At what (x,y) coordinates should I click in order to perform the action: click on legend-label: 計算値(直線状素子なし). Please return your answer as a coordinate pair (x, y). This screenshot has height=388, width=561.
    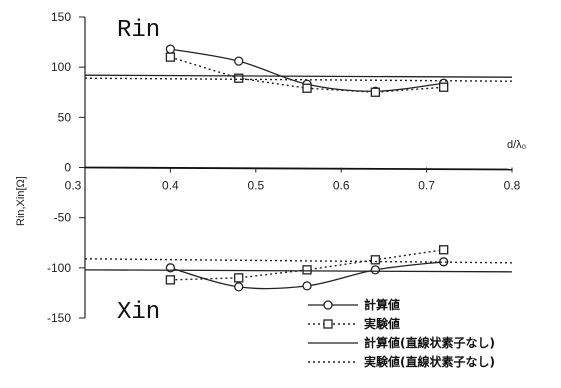
    Looking at the image, I should click on (429, 342).